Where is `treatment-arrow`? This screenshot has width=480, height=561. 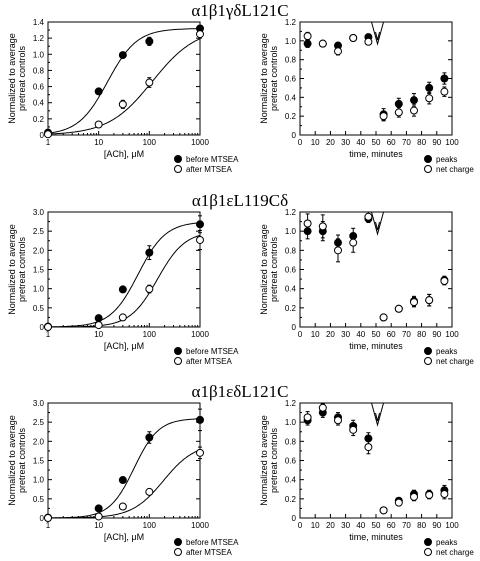 treatment-arrow is located at coordinates (378, 33).